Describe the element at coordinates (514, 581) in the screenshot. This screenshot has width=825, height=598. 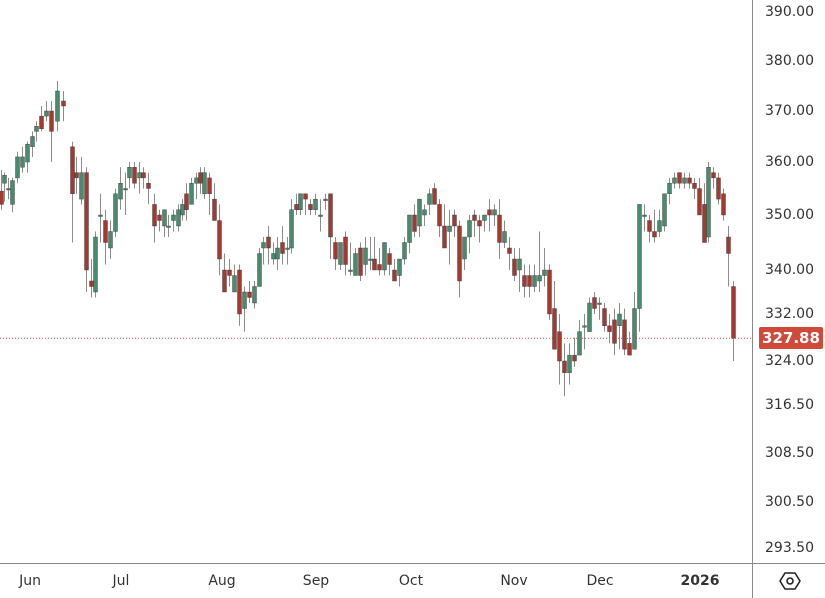
I see `time-tick-label: Nov` at that location.